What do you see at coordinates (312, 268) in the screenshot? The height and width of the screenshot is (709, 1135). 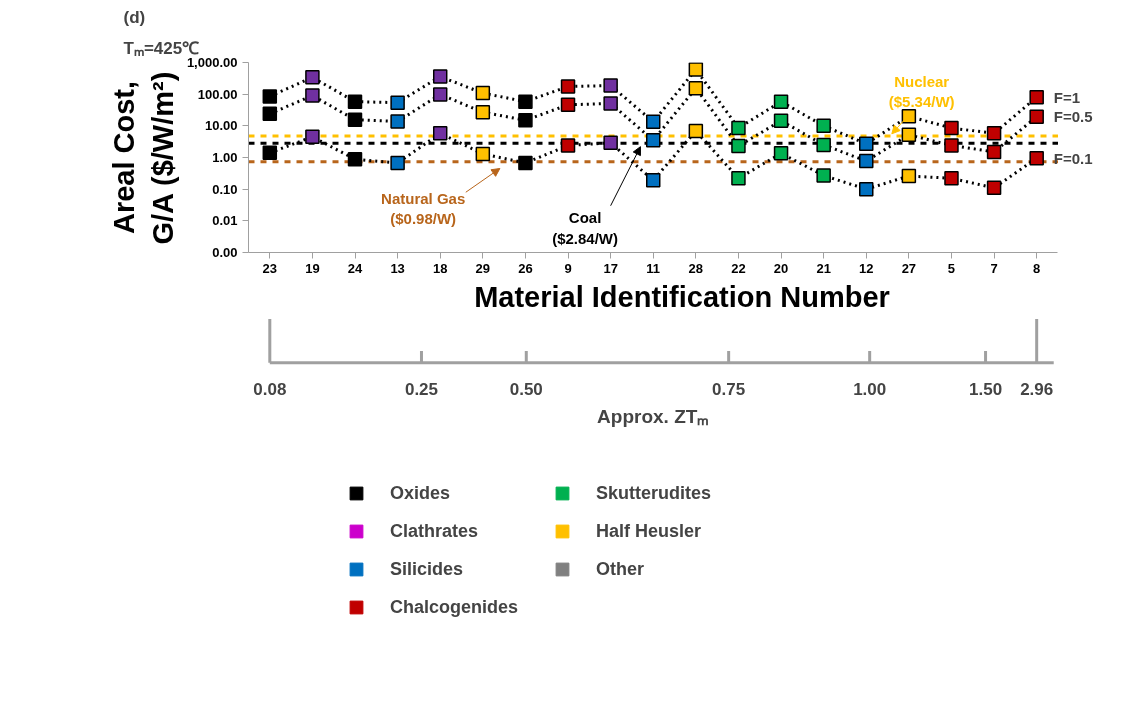 I see `x-tick-label: 19` at bounding box center [312, 268].